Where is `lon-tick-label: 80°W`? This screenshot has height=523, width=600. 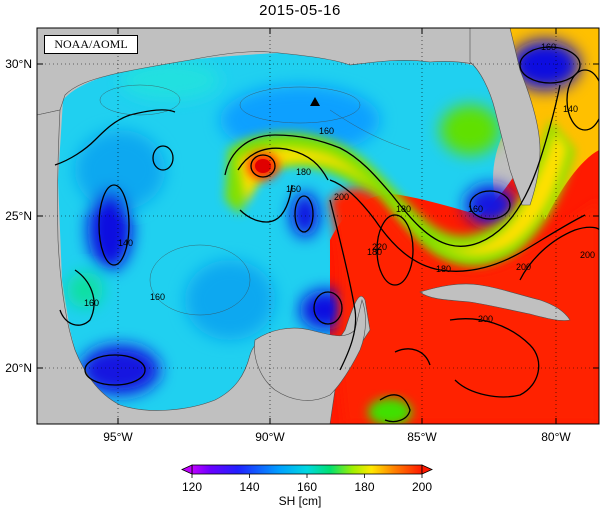
lon-tick-label: 80°W is located at coordinates (556, 437).